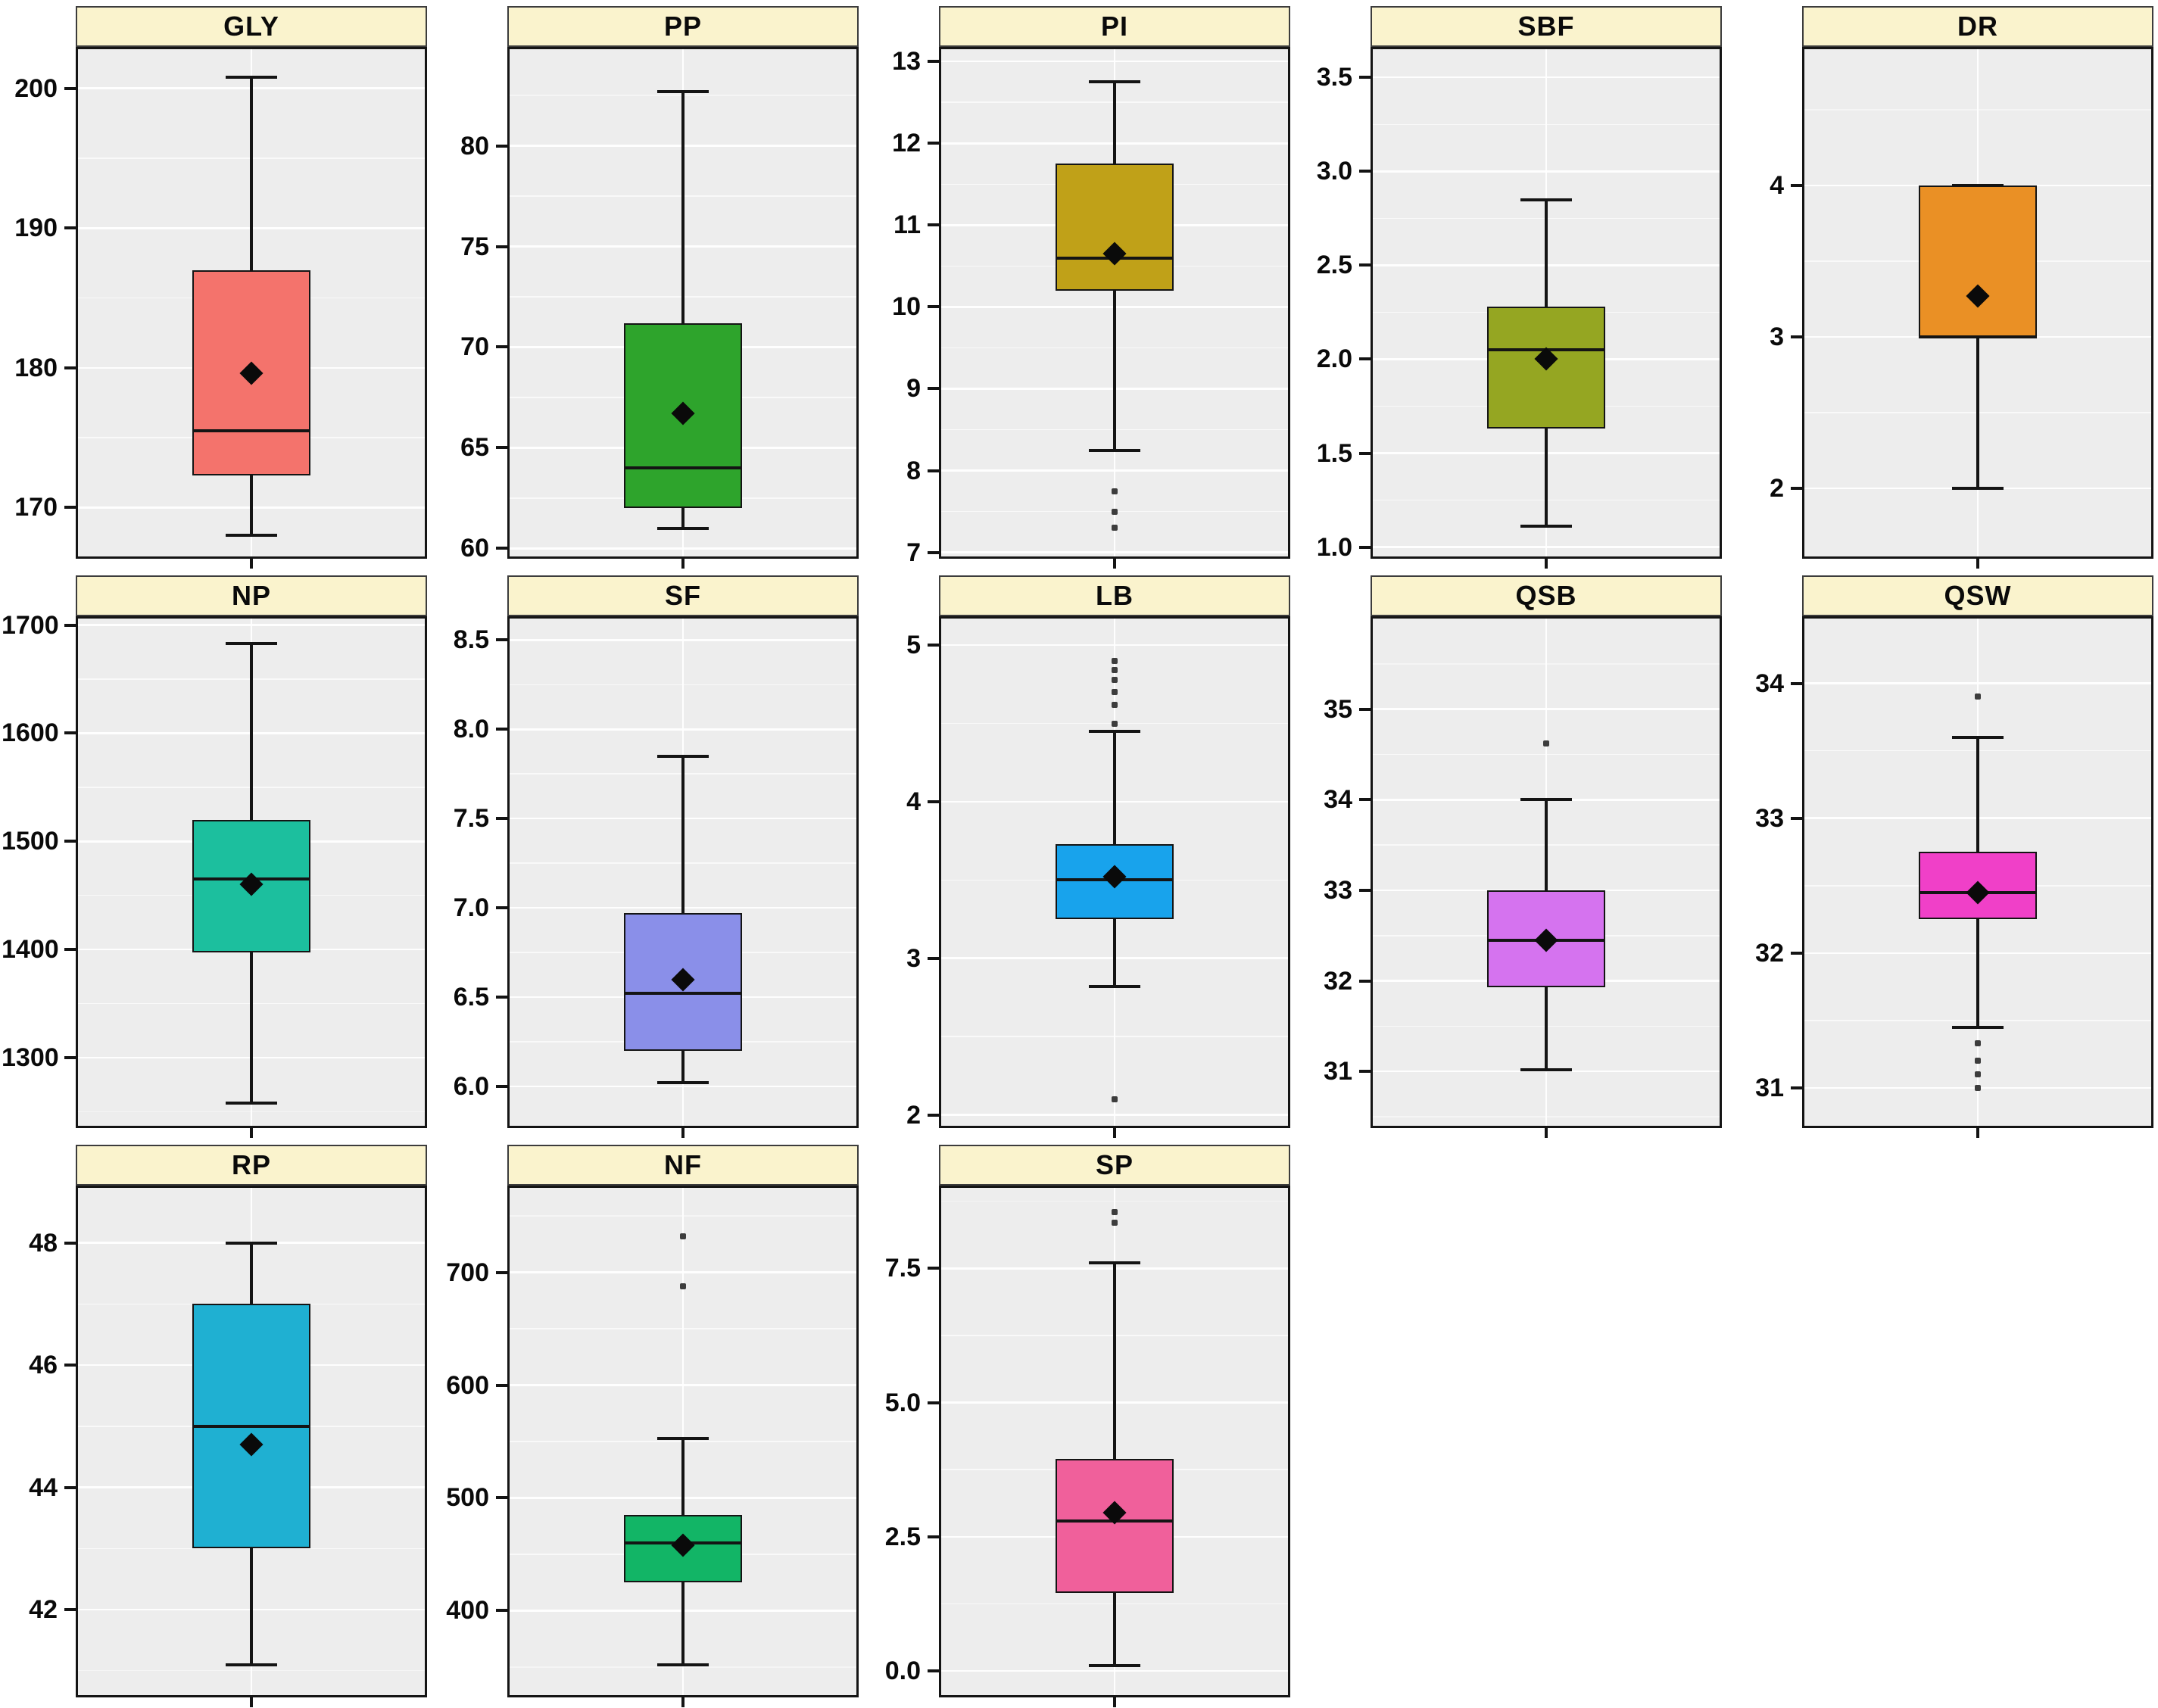 This screenshot has height=1708, width=2158. Describe the element at coordinates (903, 1402) in the screenshot. I see `y-tick-label: 5.0` at that location.